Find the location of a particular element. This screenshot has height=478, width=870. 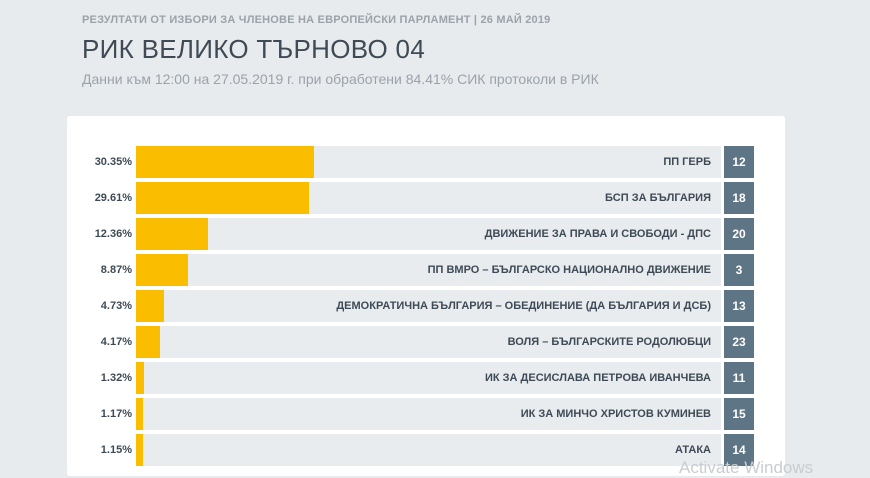

percent-label: 1.15% is located at coordinates (116, 450).